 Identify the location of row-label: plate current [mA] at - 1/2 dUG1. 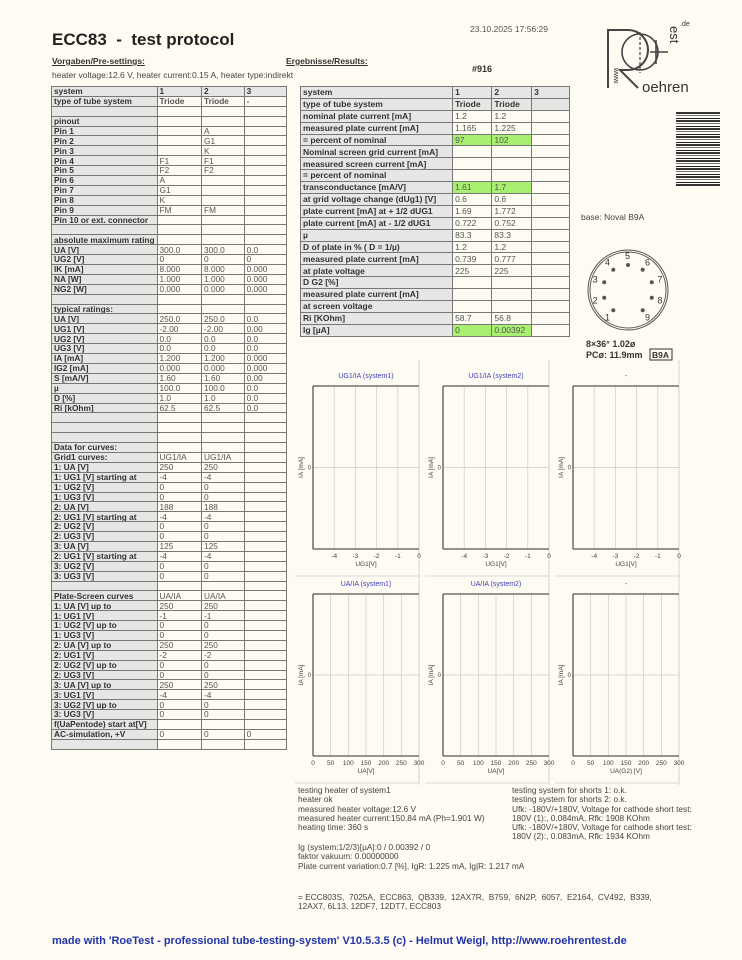
(376, 223).